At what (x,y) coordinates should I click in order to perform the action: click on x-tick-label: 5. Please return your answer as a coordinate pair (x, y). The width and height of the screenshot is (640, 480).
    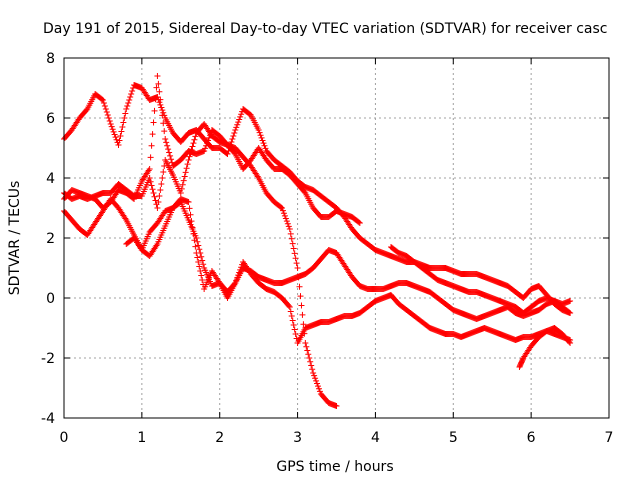
    Looking at the image, I should click on (453, 438).